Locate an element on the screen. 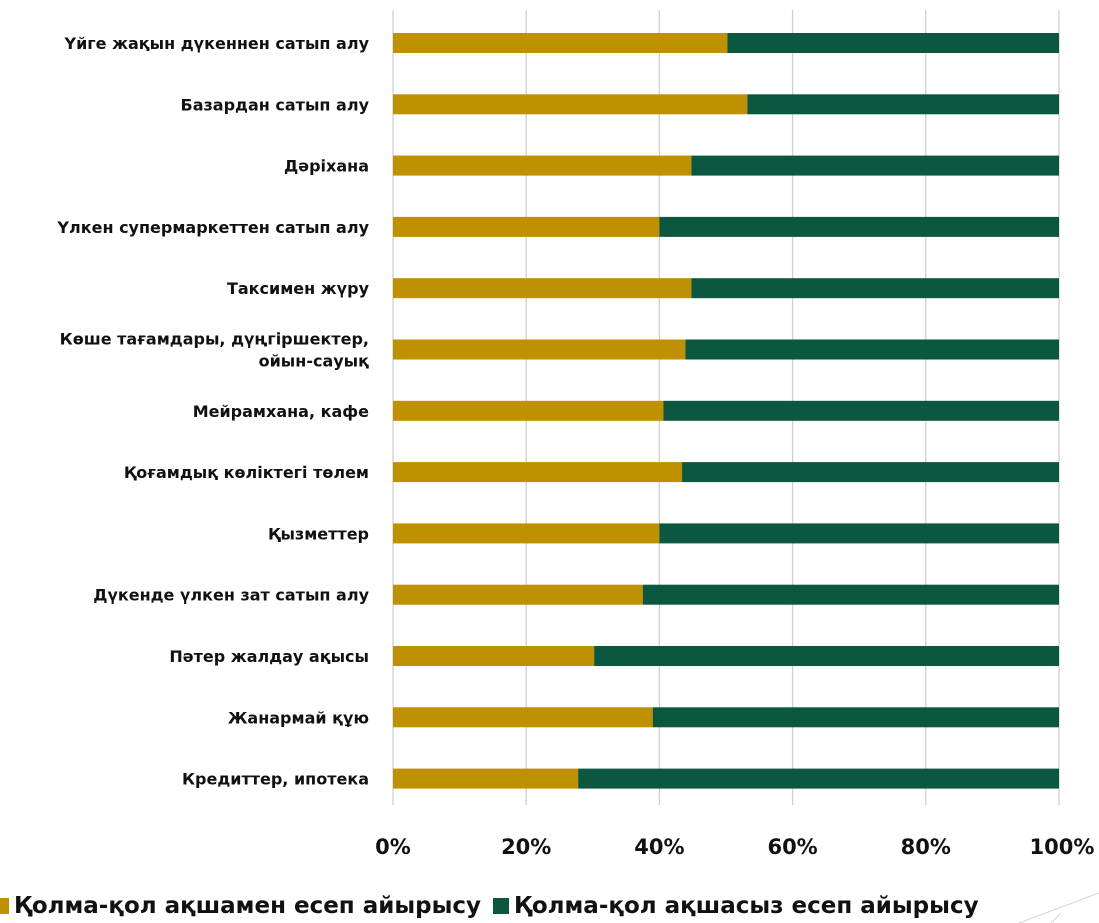  category-label-3: Үлкен супермаркеттен сатып алу is located at coordinates (212, 227).